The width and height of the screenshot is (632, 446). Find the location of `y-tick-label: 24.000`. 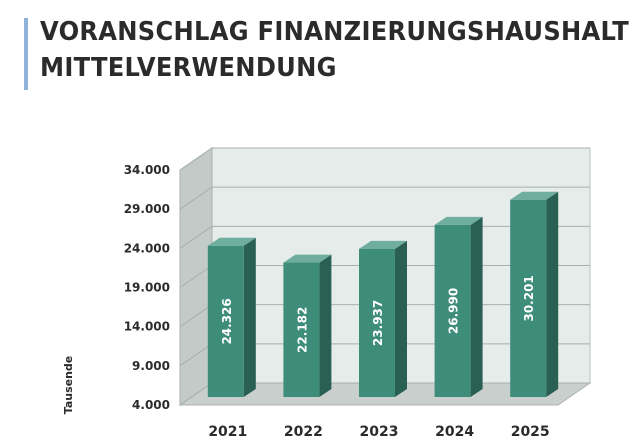

y-tick-label: 24.000 is located at coordinates (147, 248).